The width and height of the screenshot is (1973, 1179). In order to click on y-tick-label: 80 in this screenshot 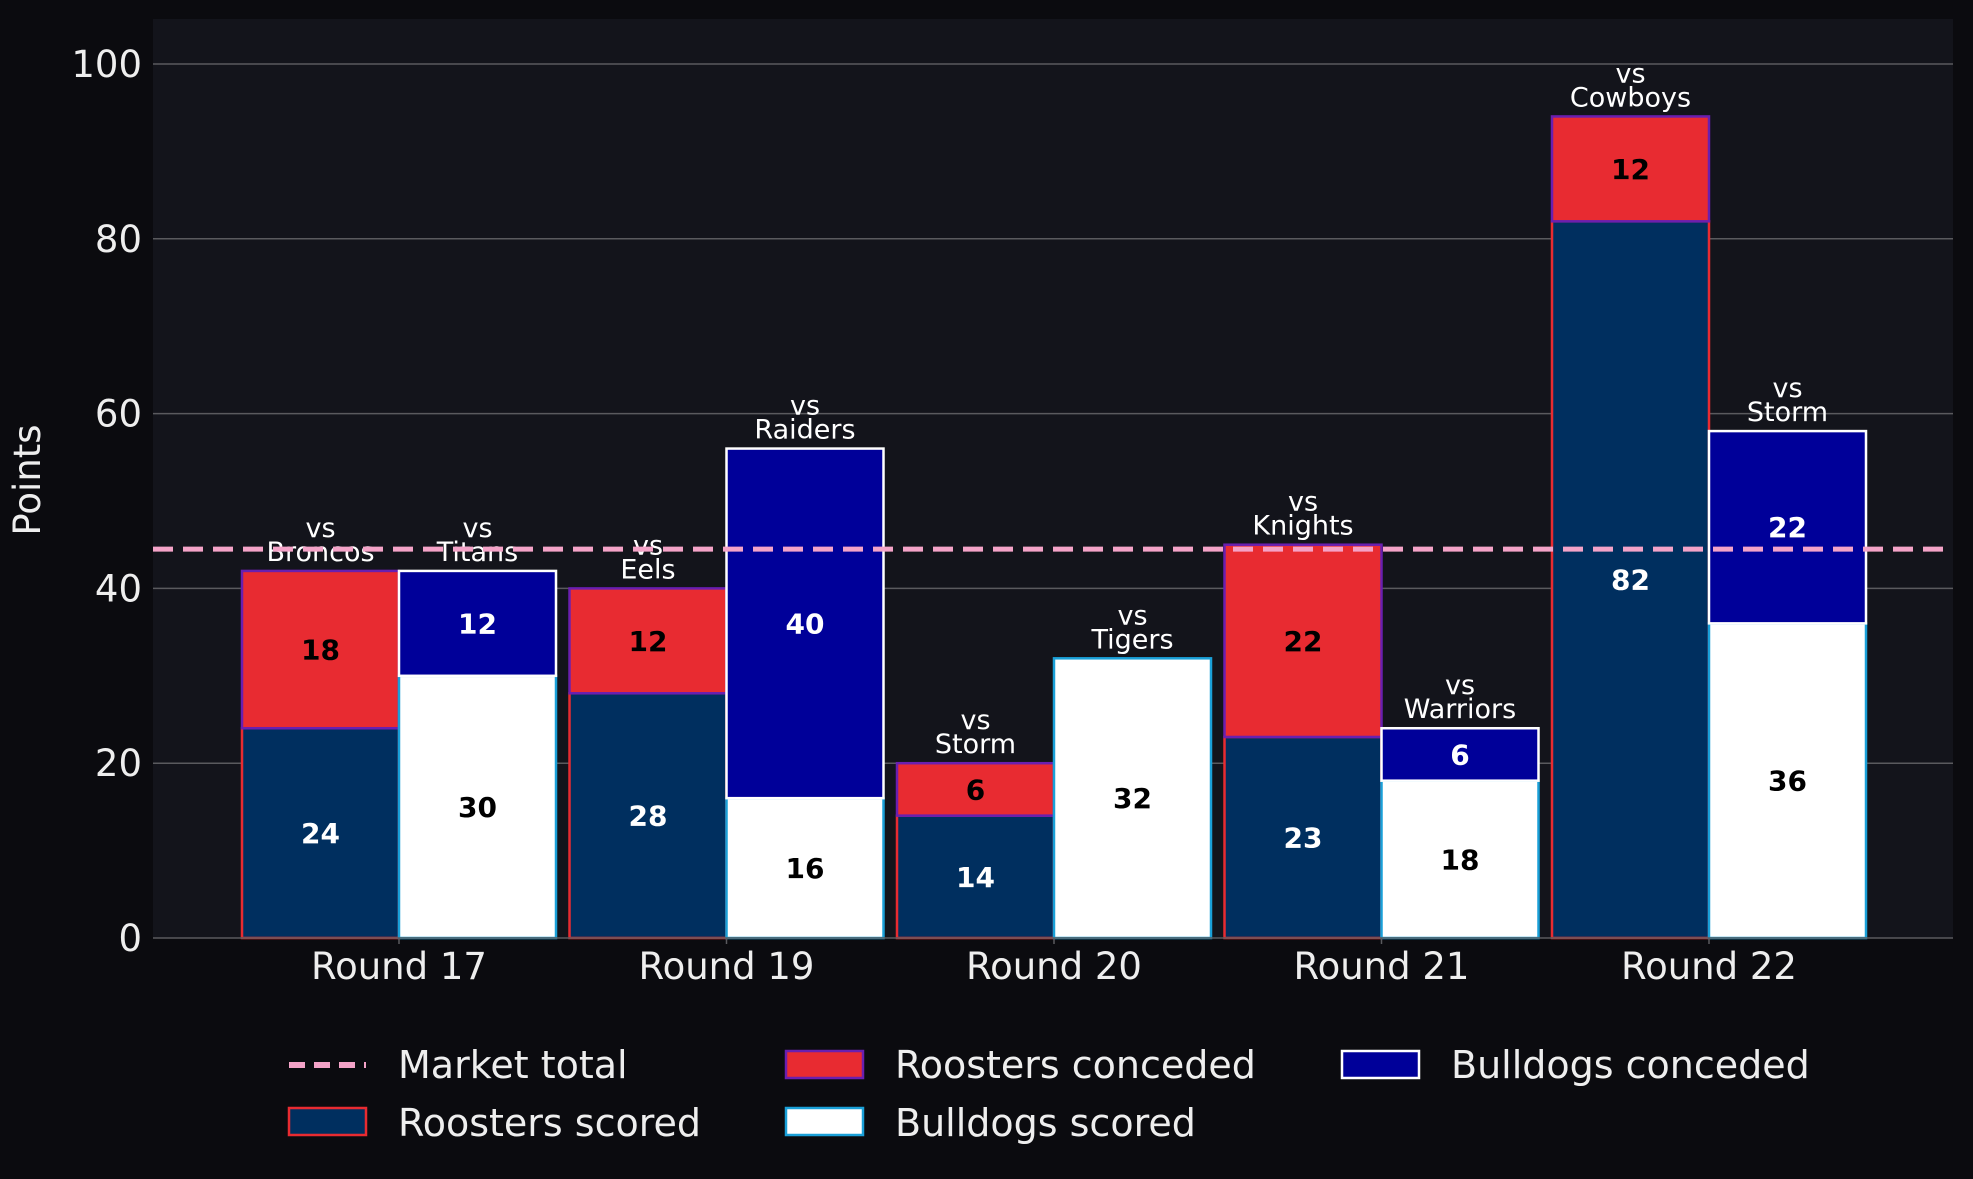, I will do `click(118, 239)`.